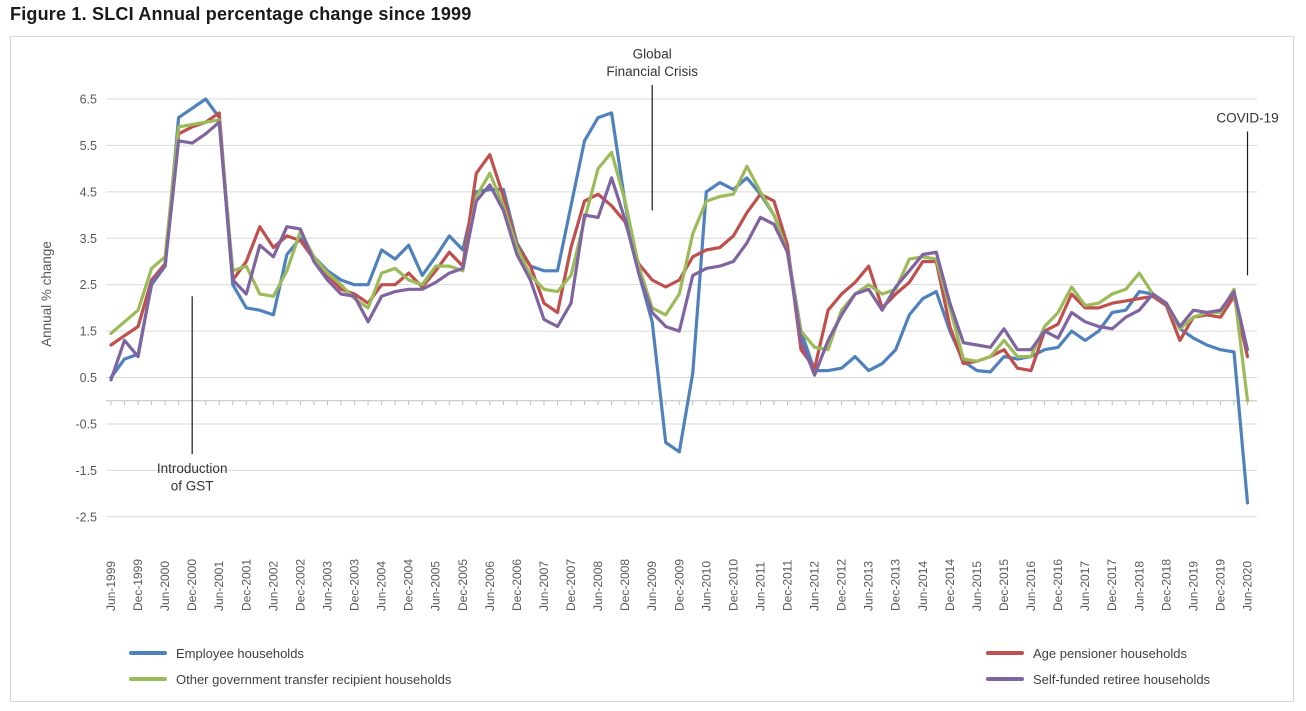 Image resolution: width=1306 pixels, height=711 pixels. Describe the element at coordinates (88, 100) in the screenshot. I see `y-tick-label: 6.5` at that location.